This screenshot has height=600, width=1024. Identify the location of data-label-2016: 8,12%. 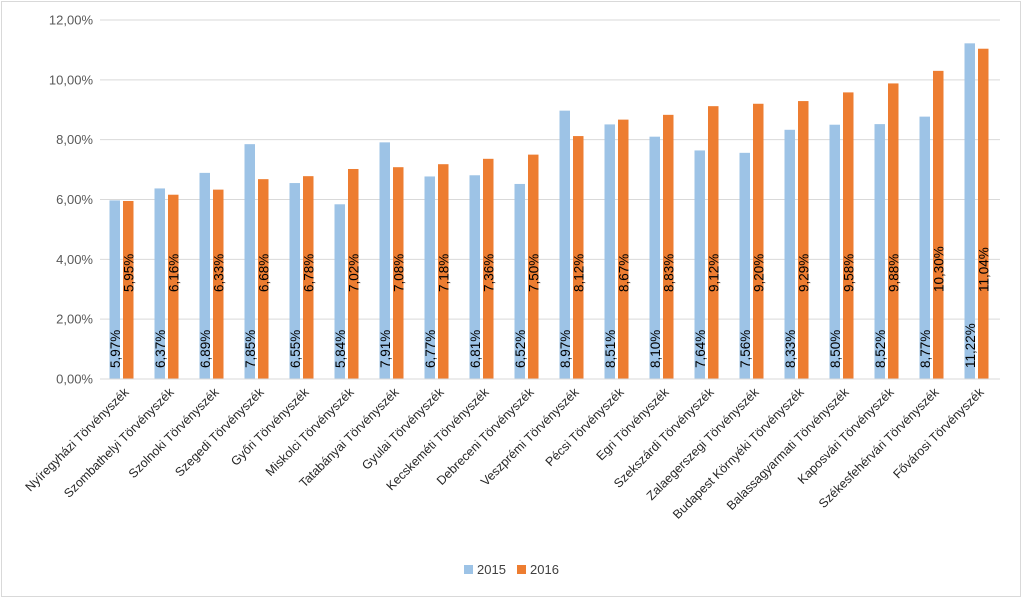
(578, 273).